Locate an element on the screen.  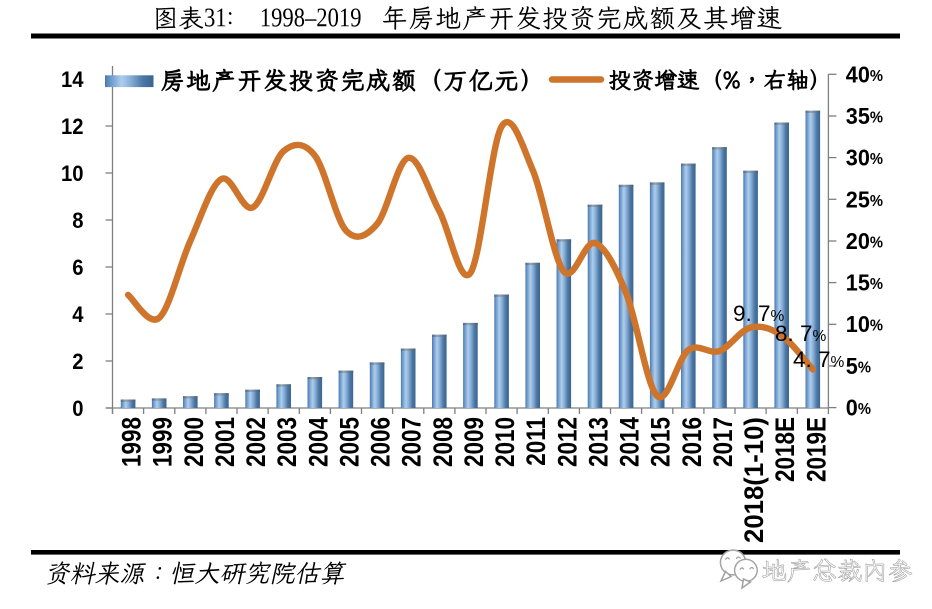
svg-text: 2018(1-10) is located at coordinates (754, 480).